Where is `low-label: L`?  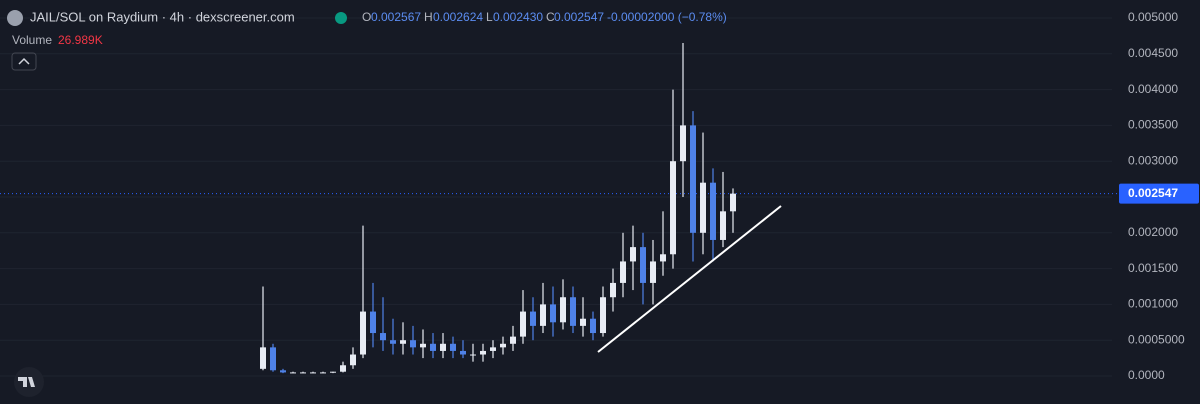
low-label: L is located at coordinates (489, 17).